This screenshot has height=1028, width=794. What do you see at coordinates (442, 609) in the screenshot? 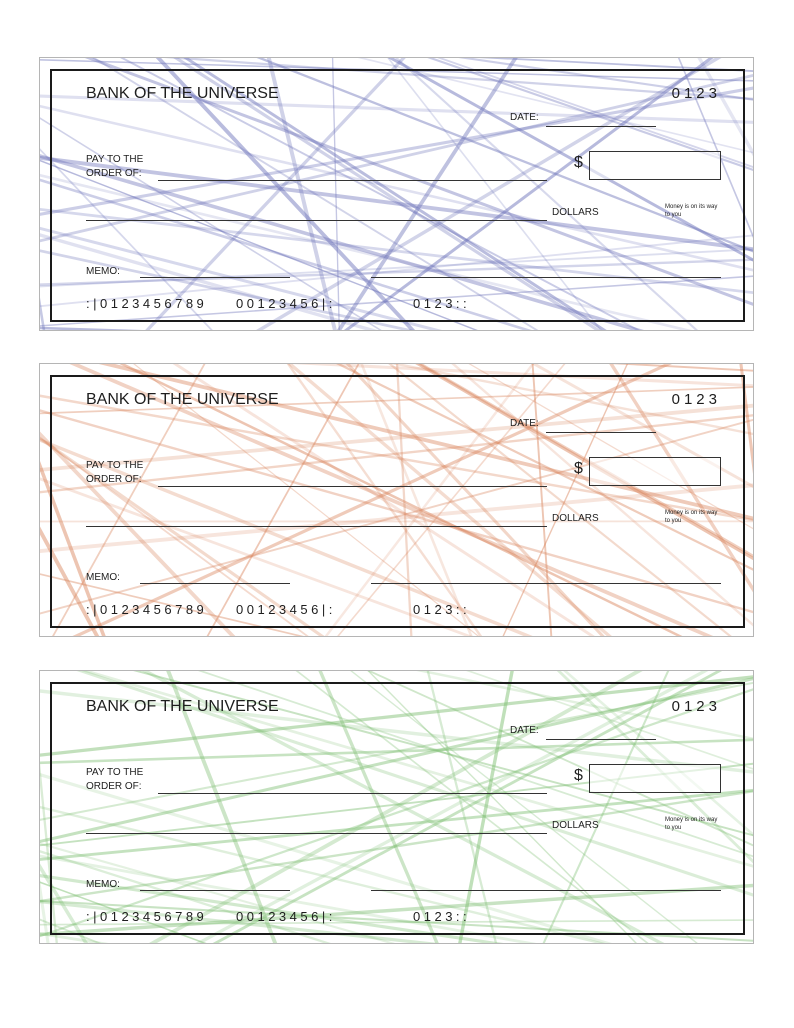
I see `micr-check-number: 0123::` at bounding box center [442, 609].